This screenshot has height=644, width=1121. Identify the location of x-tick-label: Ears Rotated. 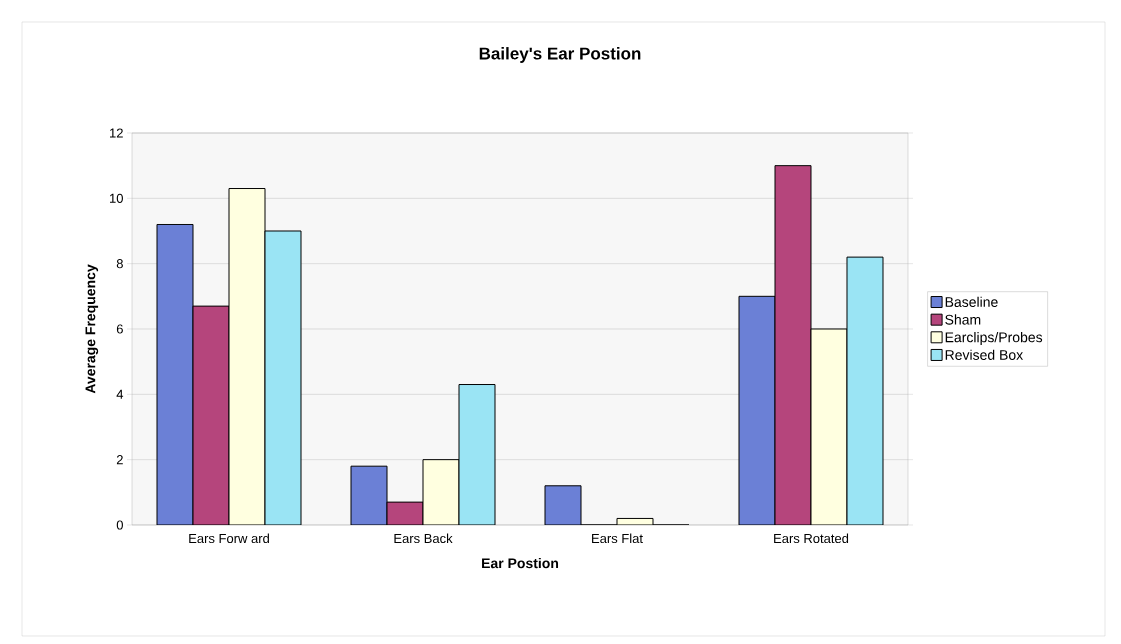
(811, 538).